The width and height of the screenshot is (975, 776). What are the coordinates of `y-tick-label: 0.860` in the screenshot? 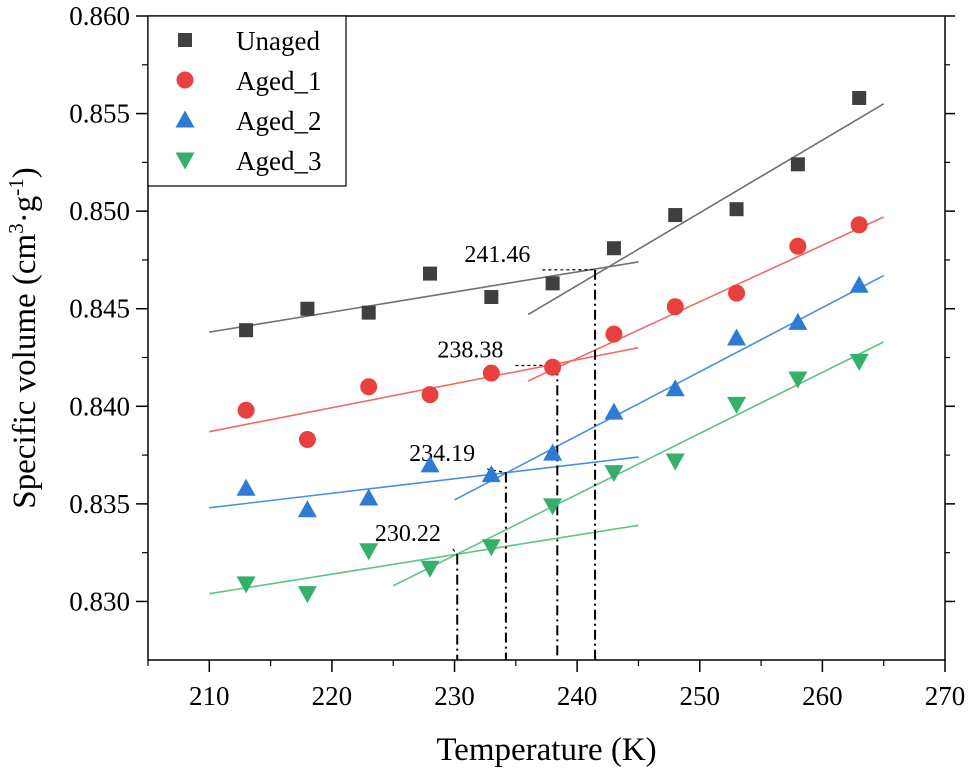 It's located at (99, 16).